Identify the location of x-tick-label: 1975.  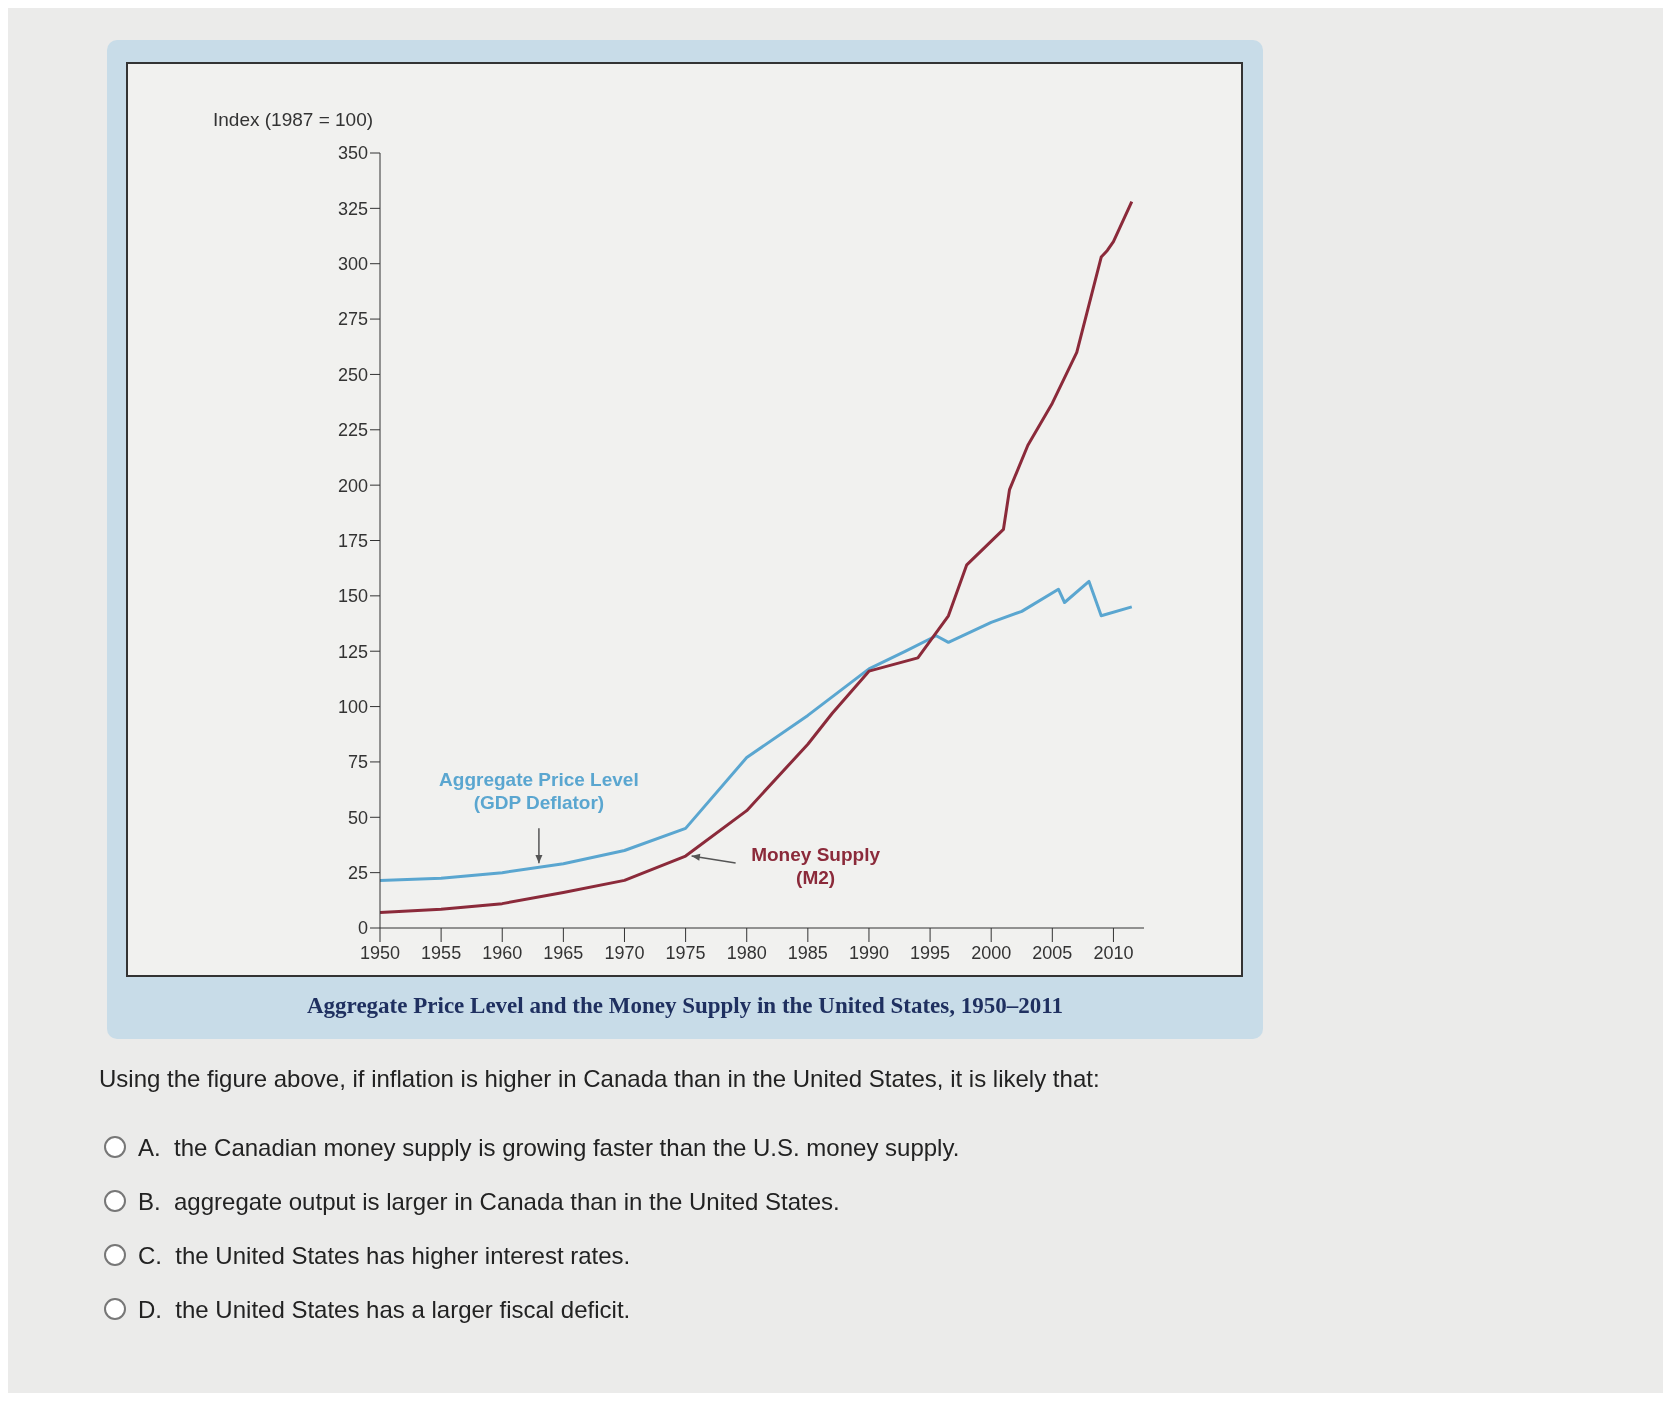
(685, 952).